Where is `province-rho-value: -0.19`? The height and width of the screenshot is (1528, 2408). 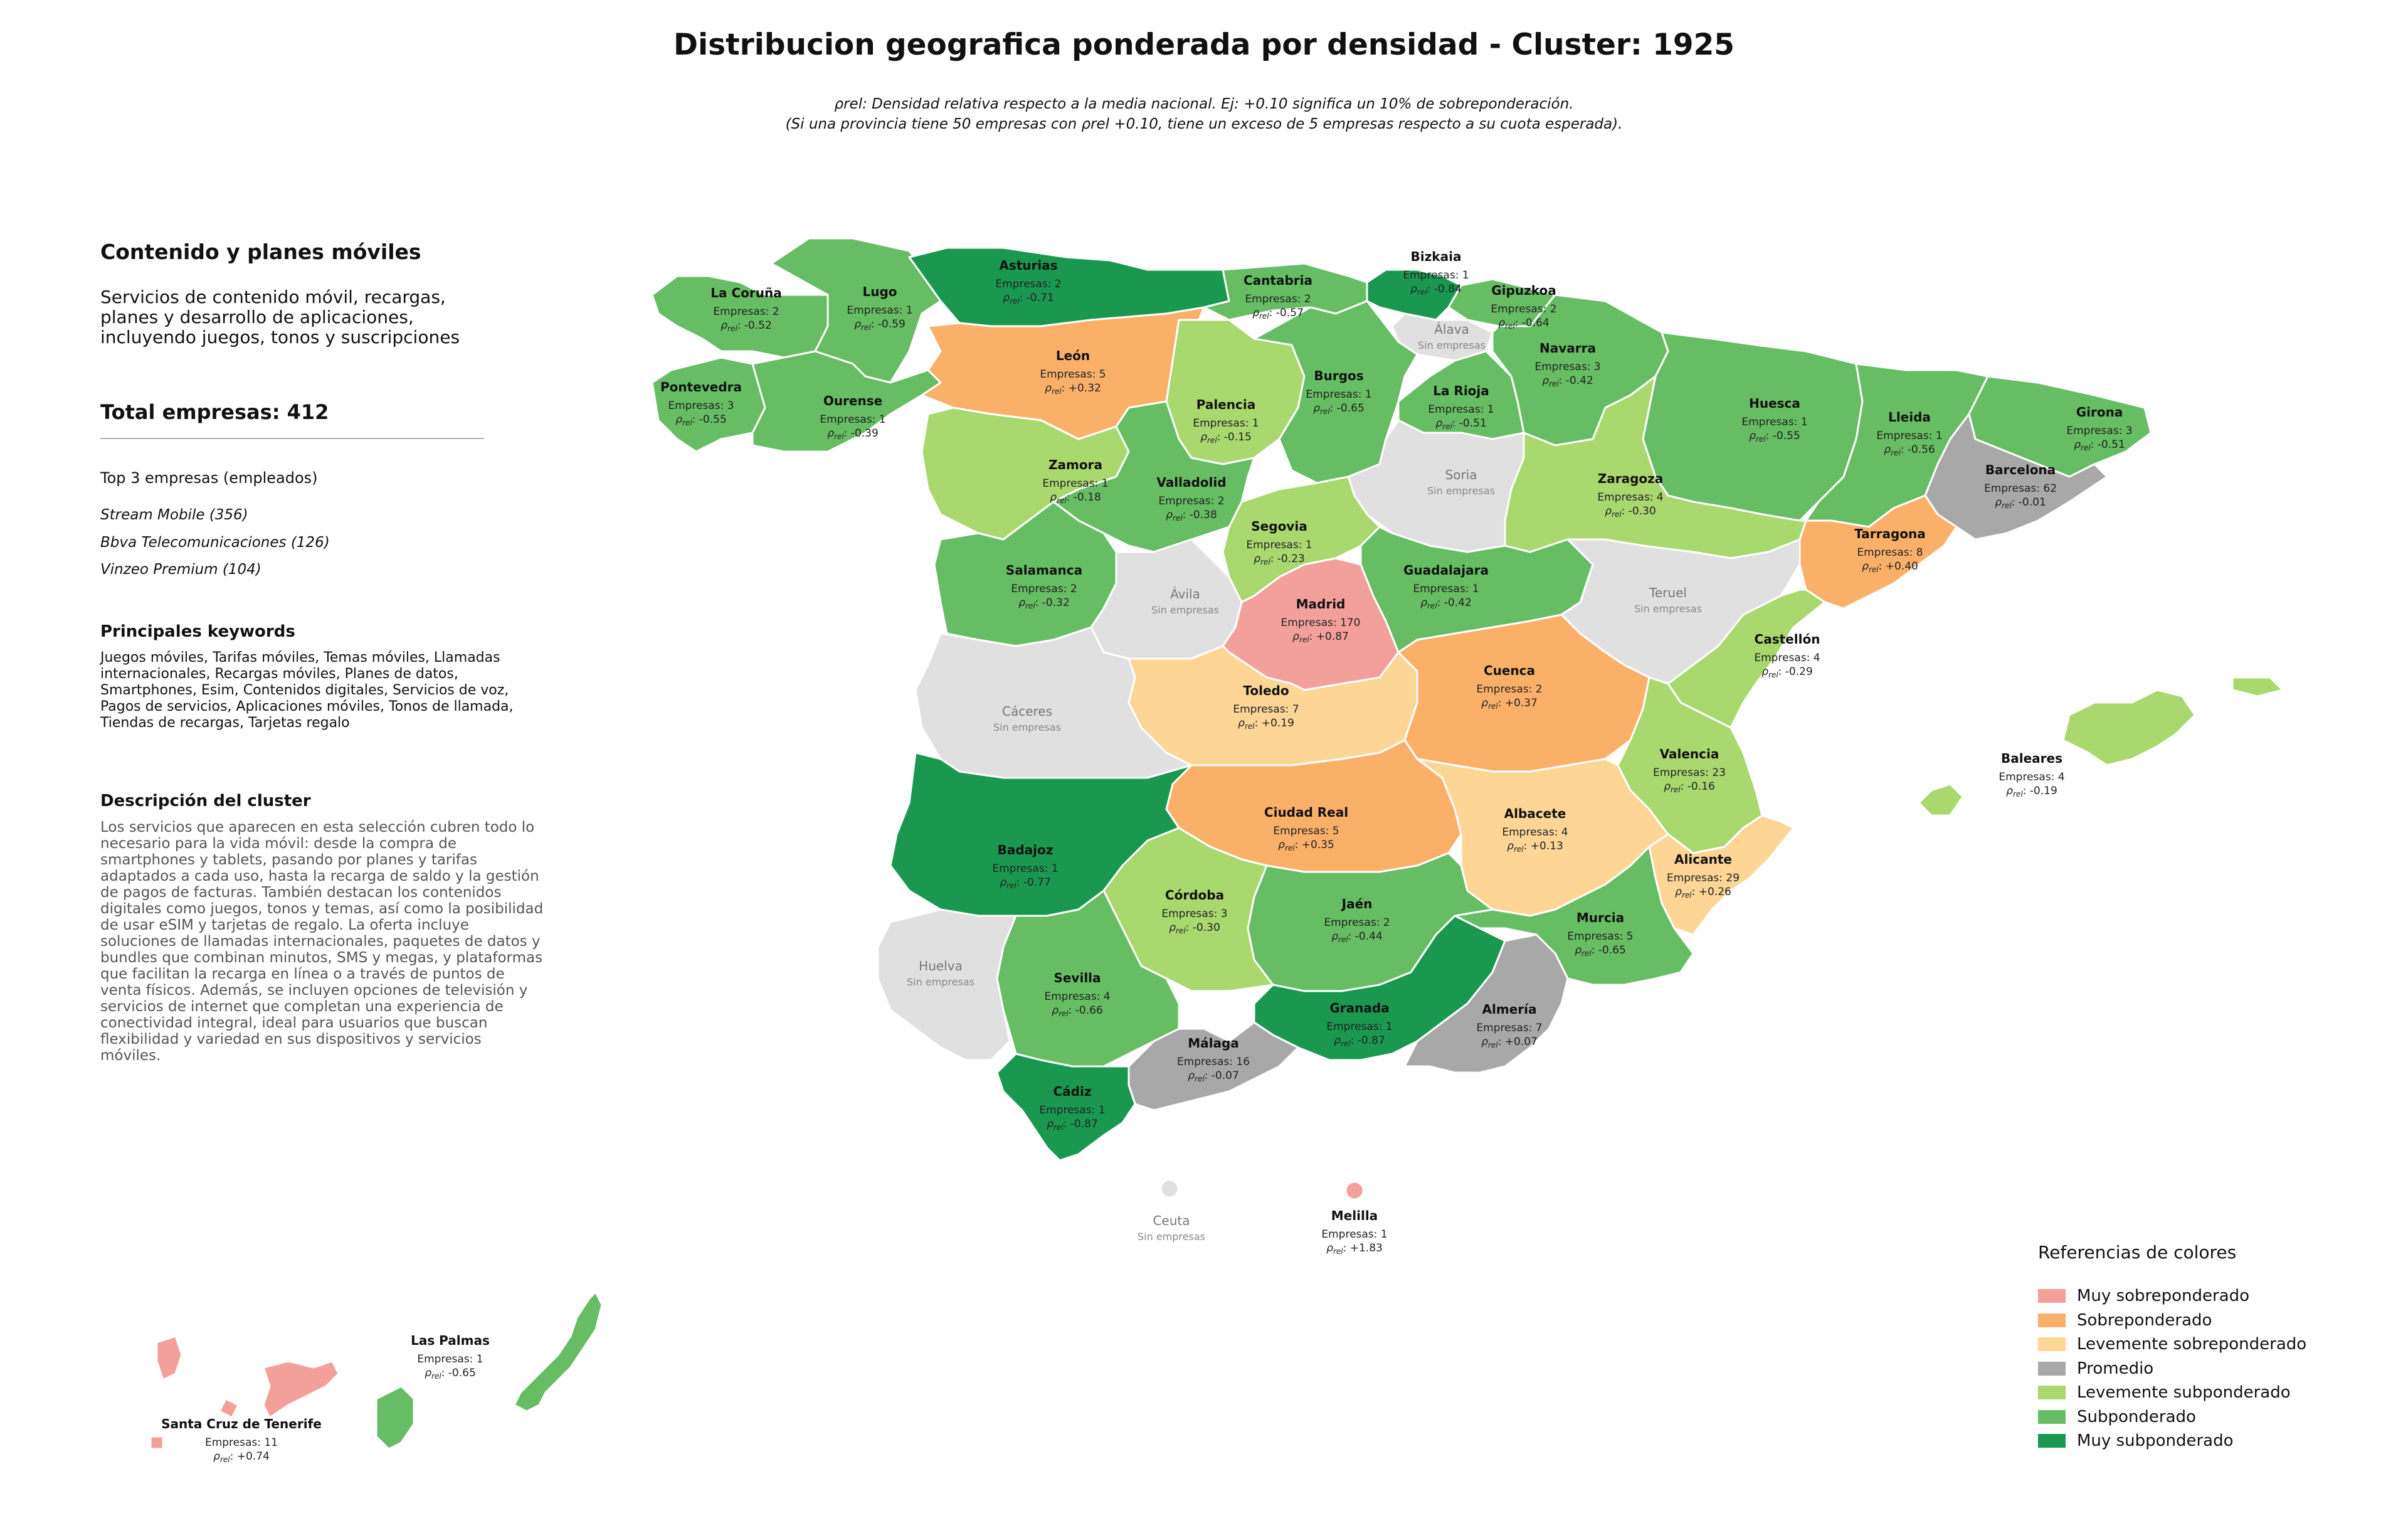 province-rho-value: -0.19 is located at coordinates (2043, 791).